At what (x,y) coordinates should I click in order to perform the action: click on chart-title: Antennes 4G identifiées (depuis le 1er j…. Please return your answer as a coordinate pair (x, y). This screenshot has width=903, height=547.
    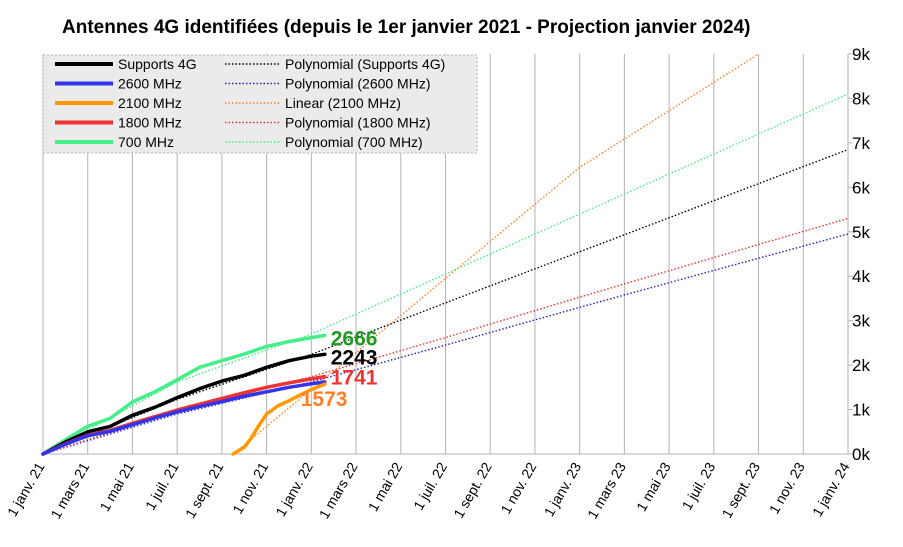
    Looking at the image, I should click on (406, 27).